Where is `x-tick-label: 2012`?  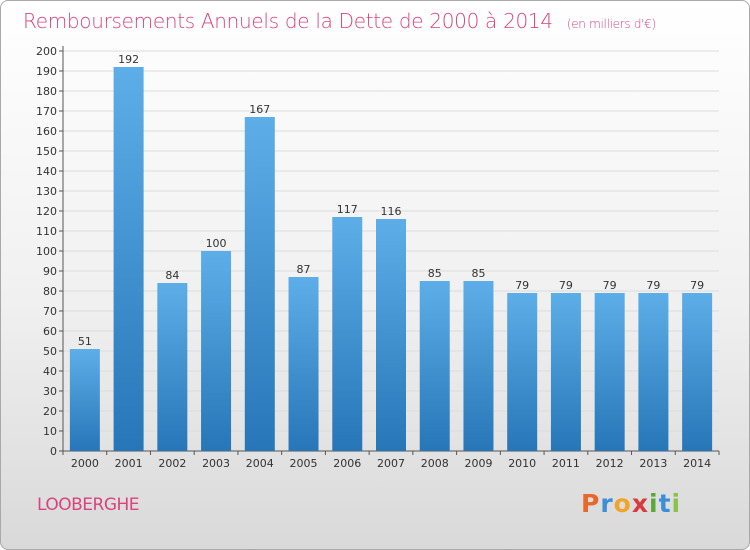
x-tick-label: 2012 is located at coordinates (610, 463).